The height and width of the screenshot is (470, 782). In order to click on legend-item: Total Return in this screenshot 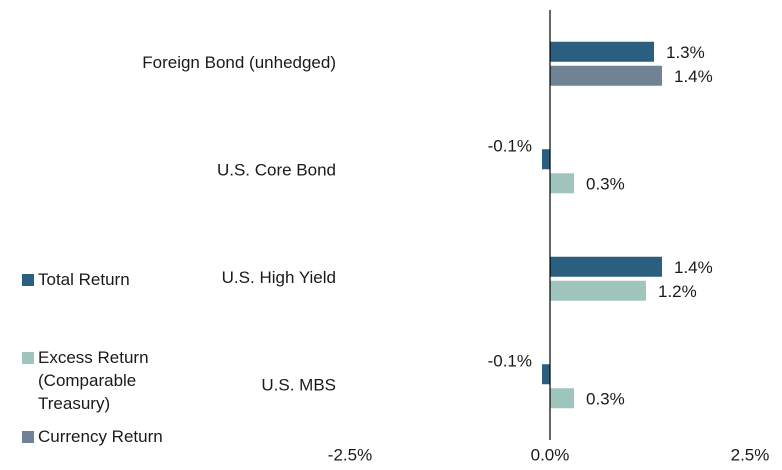, I will do `click(117, 279)`.